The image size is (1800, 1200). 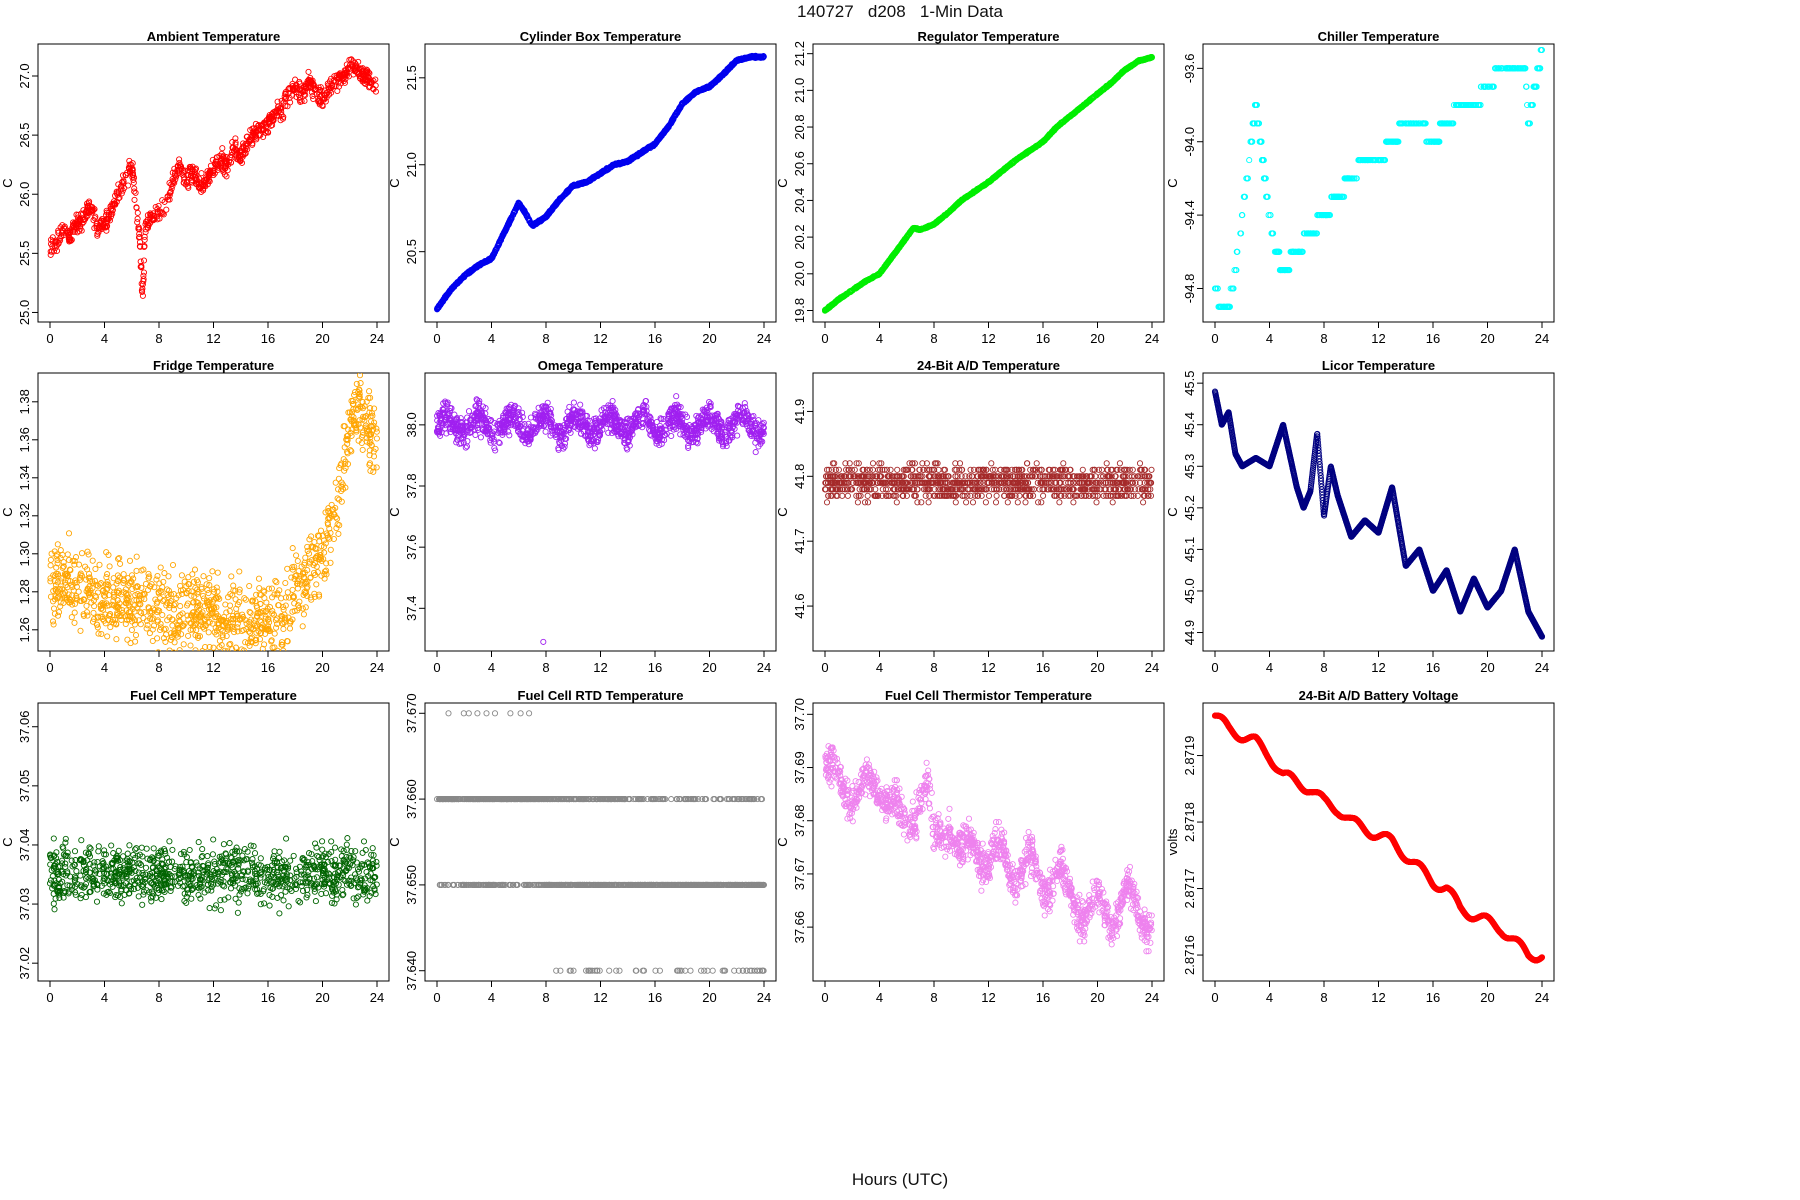 What do you see at coordinates (1378, 178) in the screenshot?
I see `data-points` at bounding box center [1378, 178].